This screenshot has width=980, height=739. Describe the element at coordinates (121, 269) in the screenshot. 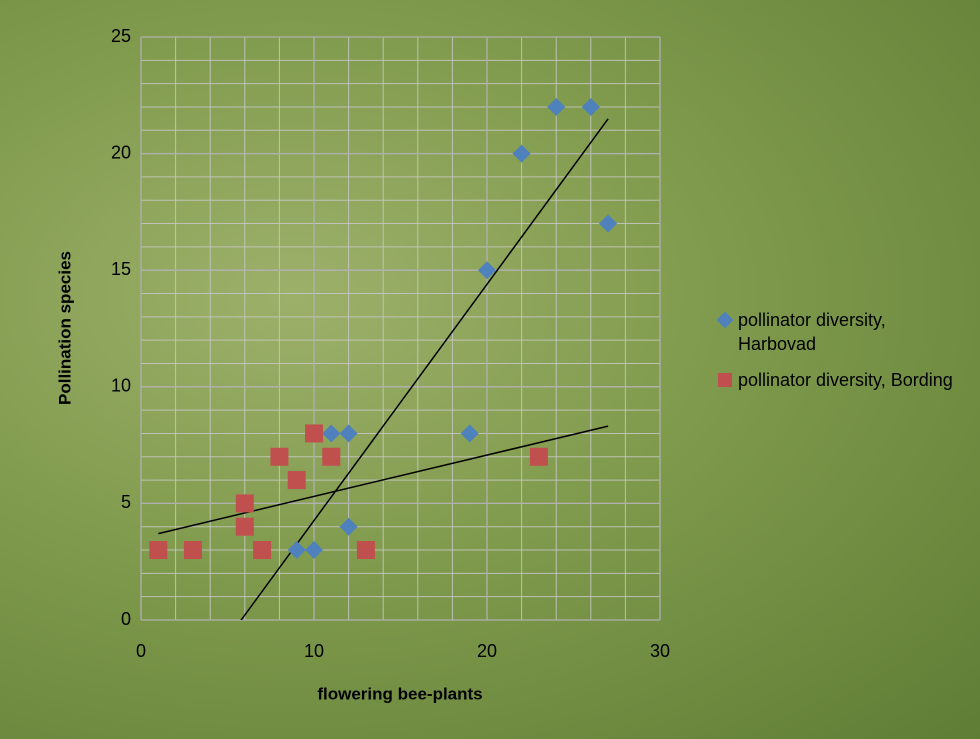

I see `y-tick-label: 15` at that location.